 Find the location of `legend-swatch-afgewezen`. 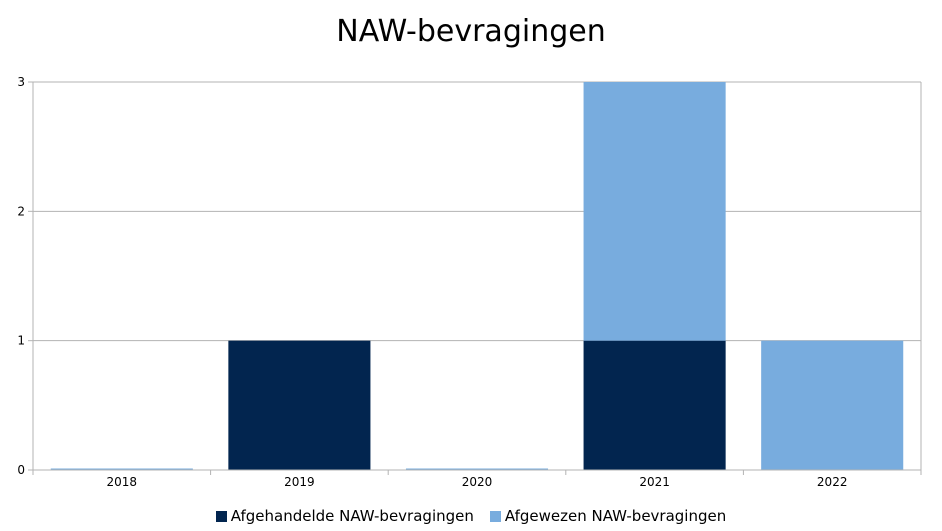

legend-swatch-afgewezen is located at coordinates (495, 516).